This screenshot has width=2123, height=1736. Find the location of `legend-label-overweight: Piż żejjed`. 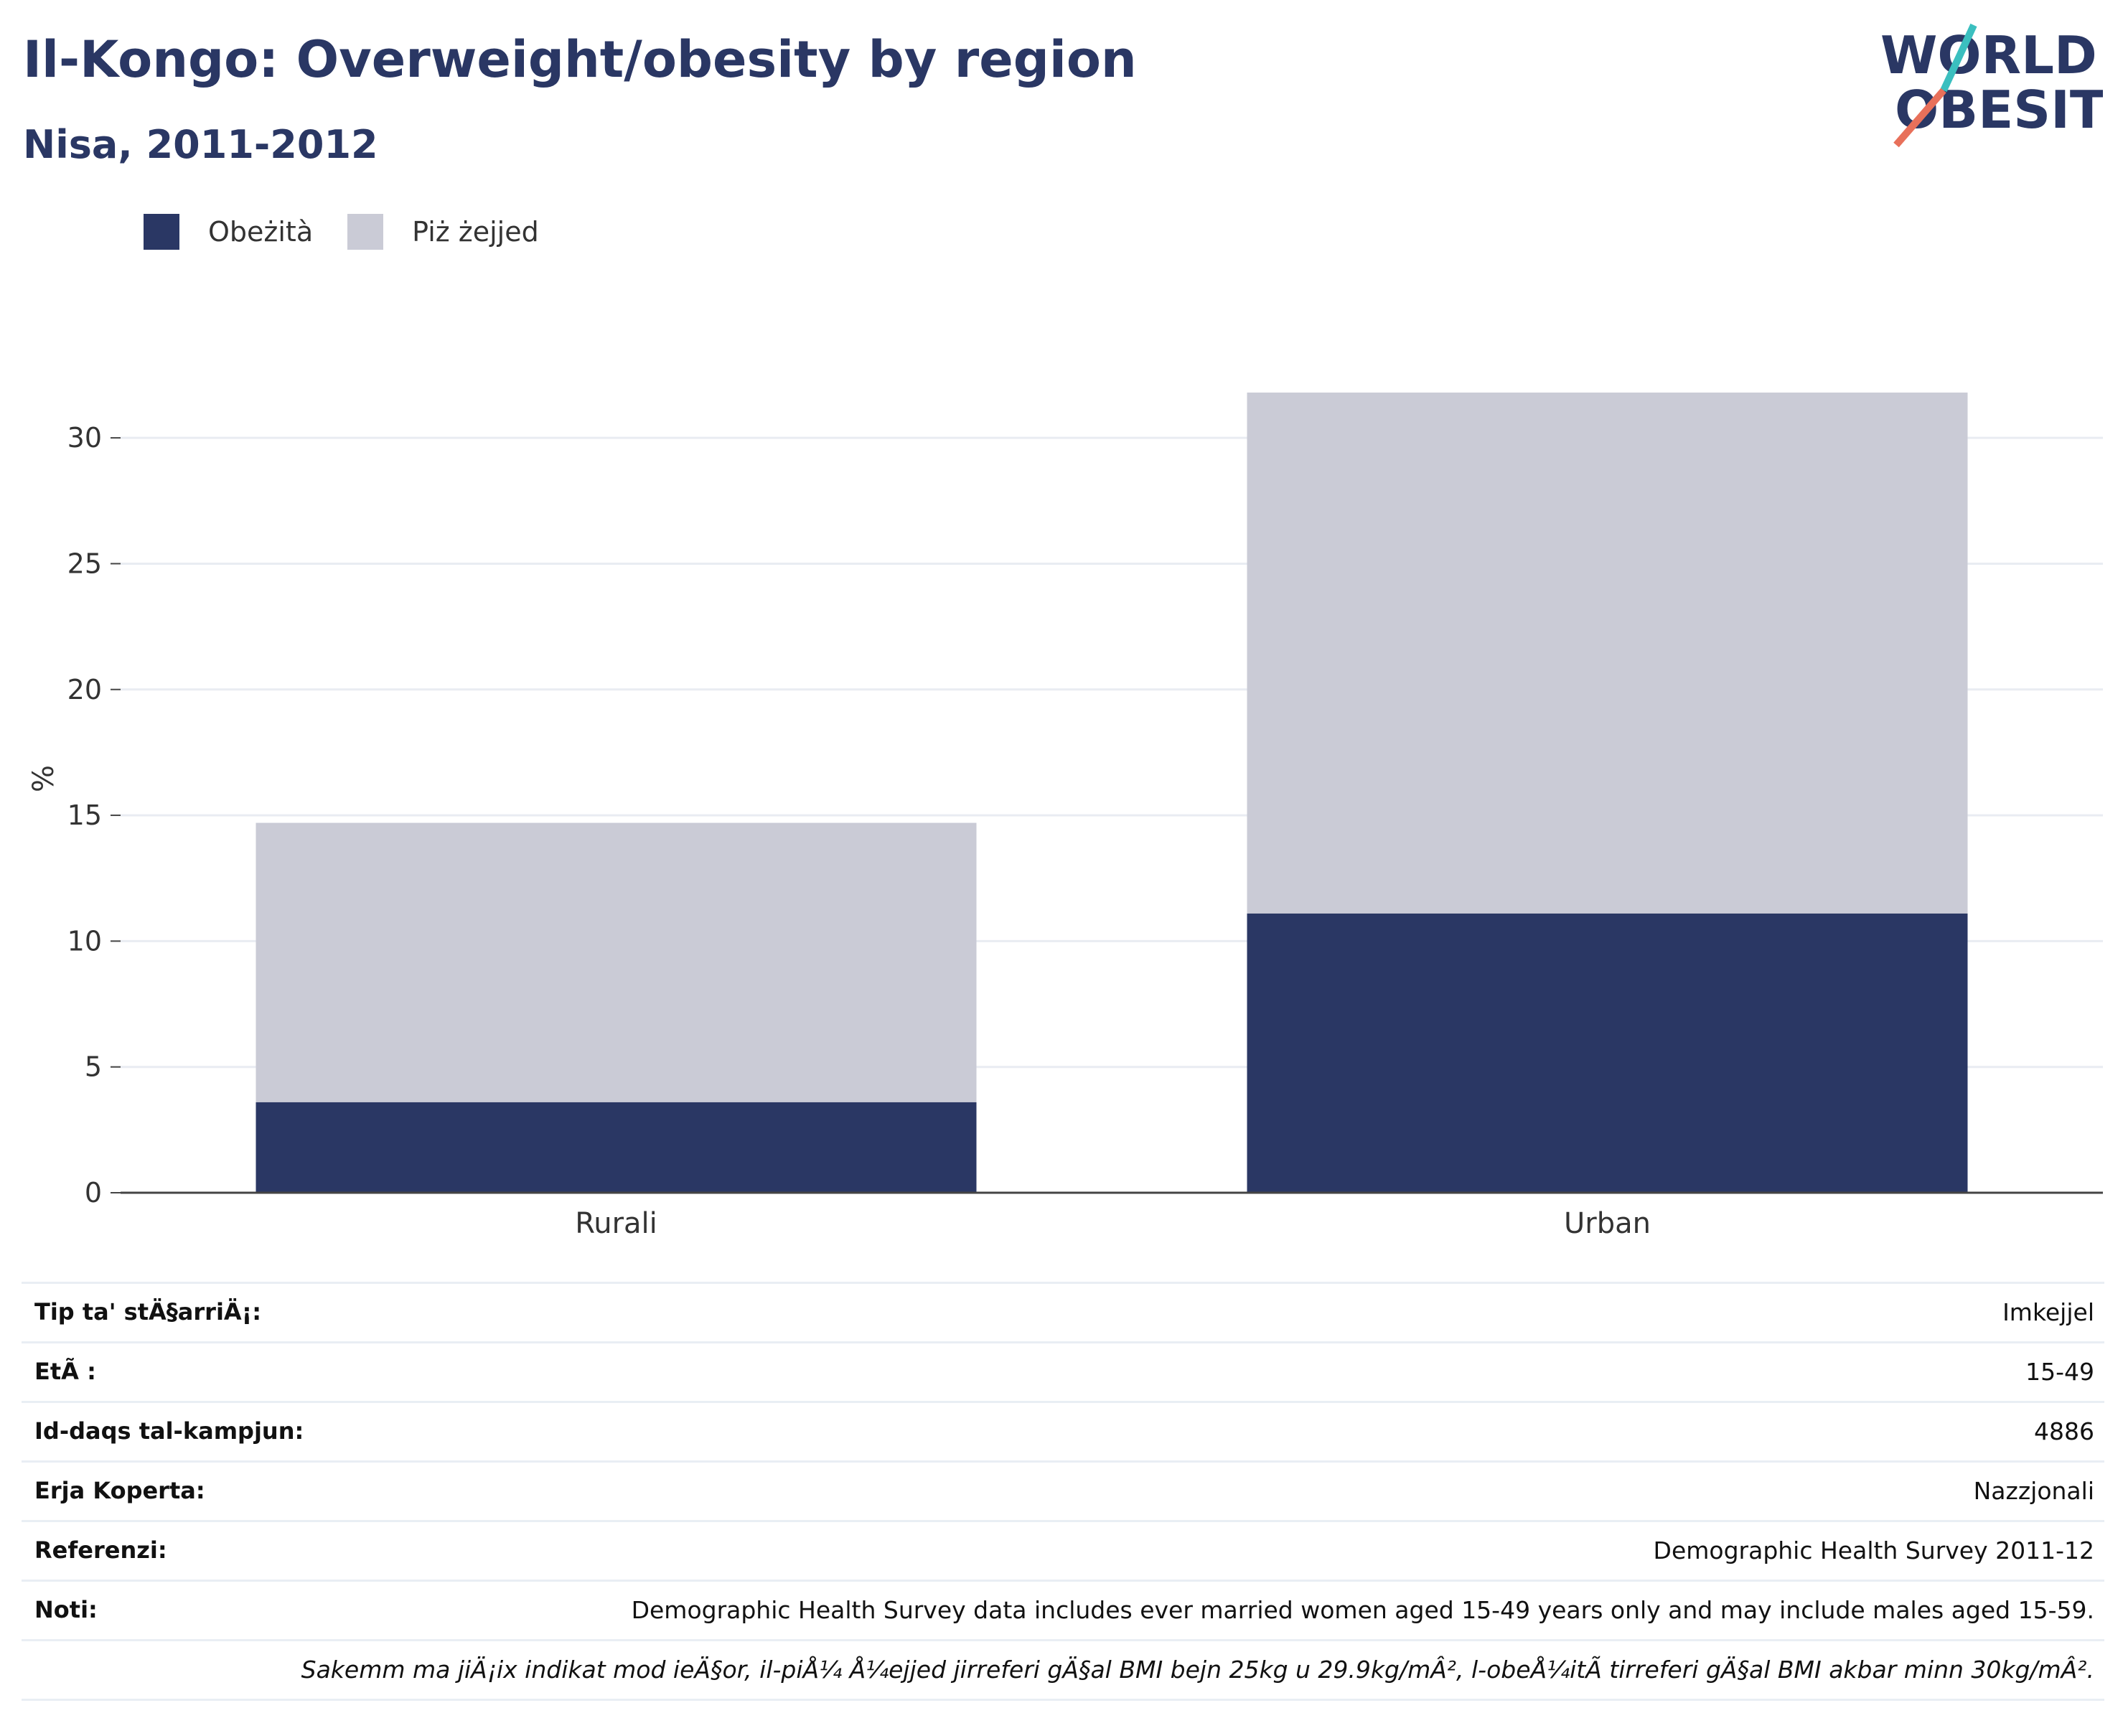

legend-label-overweight: Piż żejjed is located at coordinates (475, 232).